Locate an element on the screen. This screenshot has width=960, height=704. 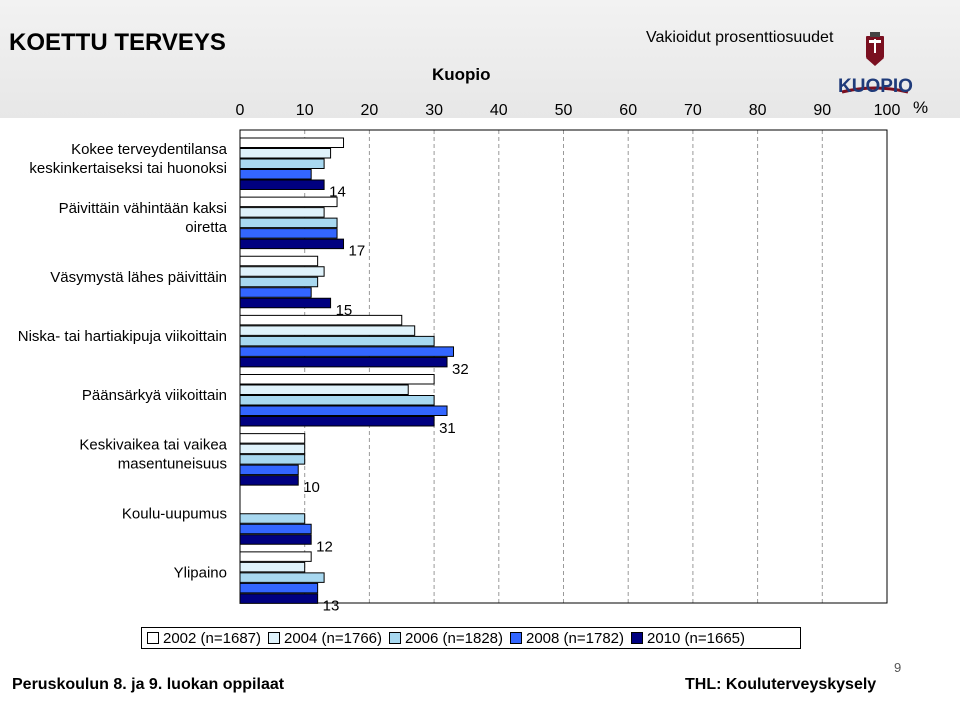
legend-label: 2004 (n=1766) is located at coordinates (333, 638).